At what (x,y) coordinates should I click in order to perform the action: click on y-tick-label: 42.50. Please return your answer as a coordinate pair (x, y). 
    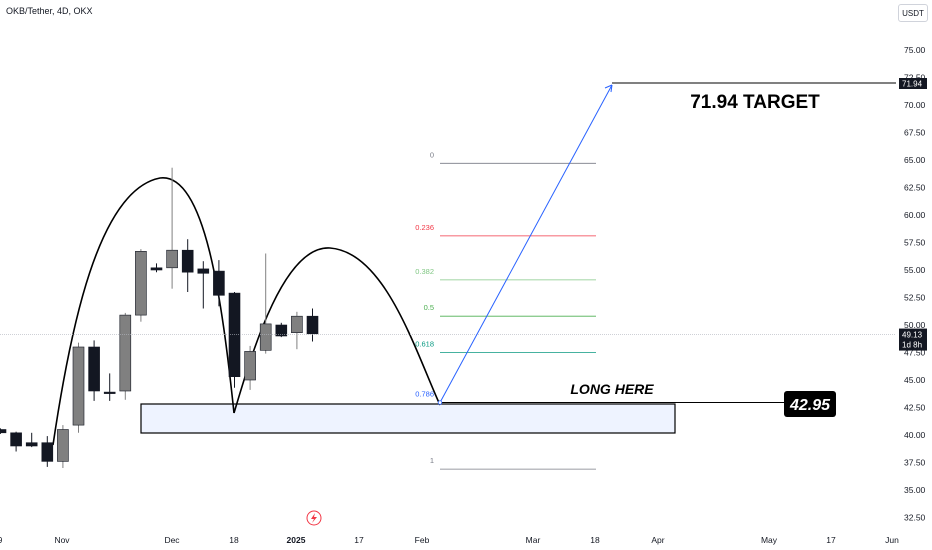
    Looking at the image, I should click on (915, 408).